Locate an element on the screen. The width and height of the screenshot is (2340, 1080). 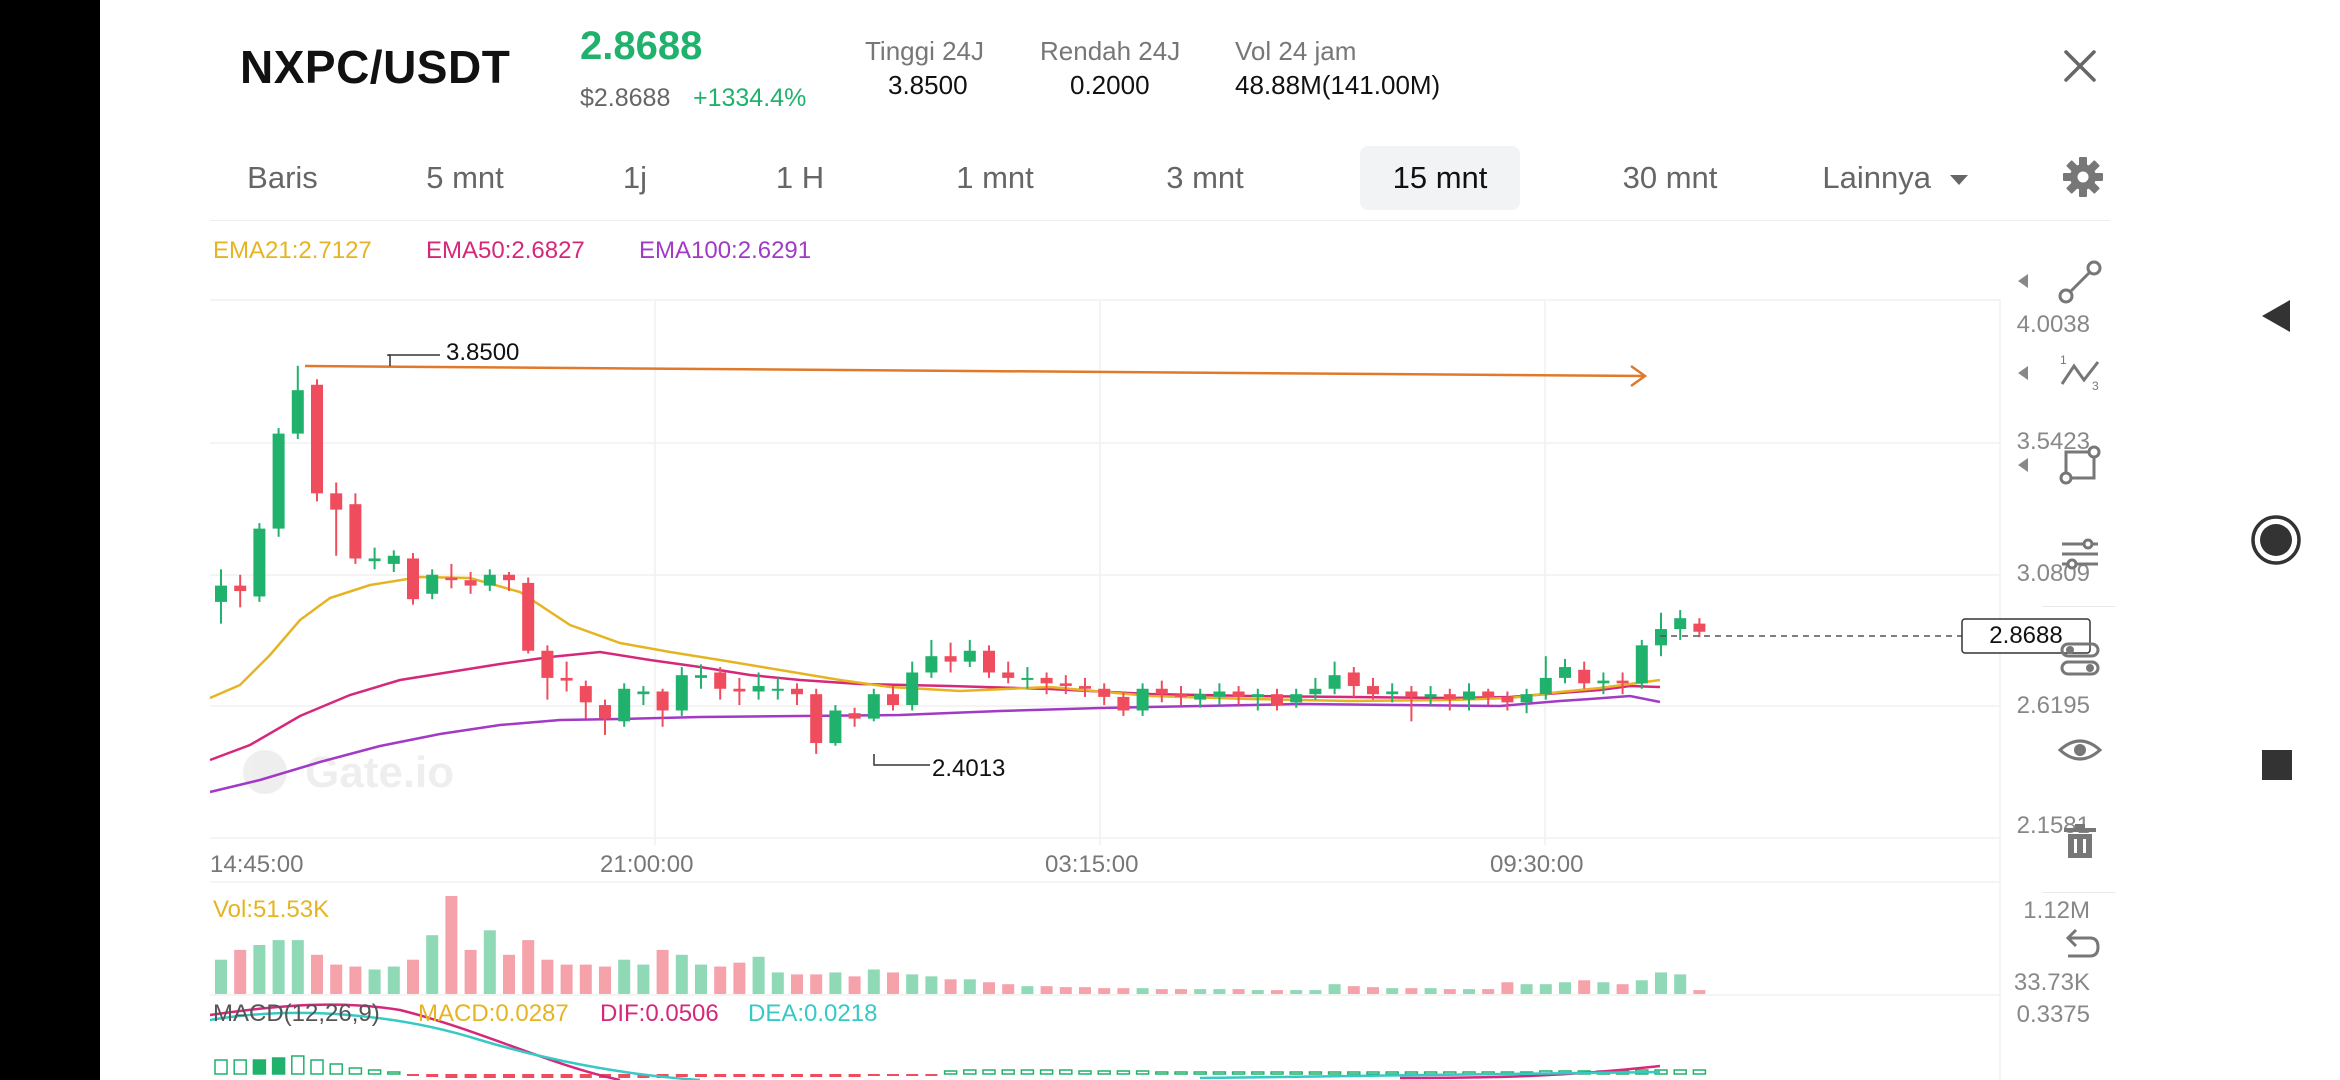
tab-3m: 3 mnt is located at coordinates (1205, 177).